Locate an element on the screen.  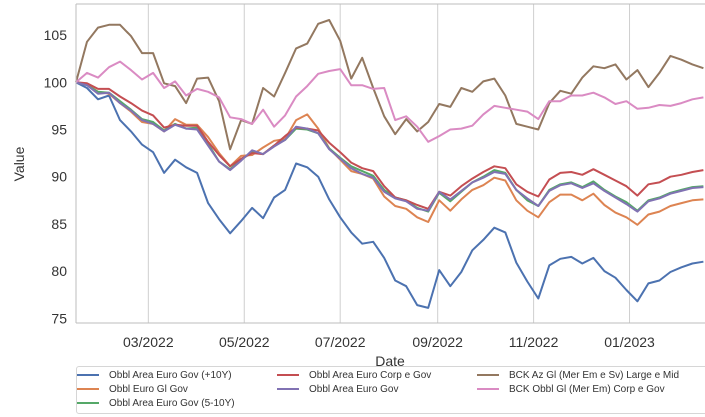
x-tick-label: 03/2022 is located at coordinates (148, 342).